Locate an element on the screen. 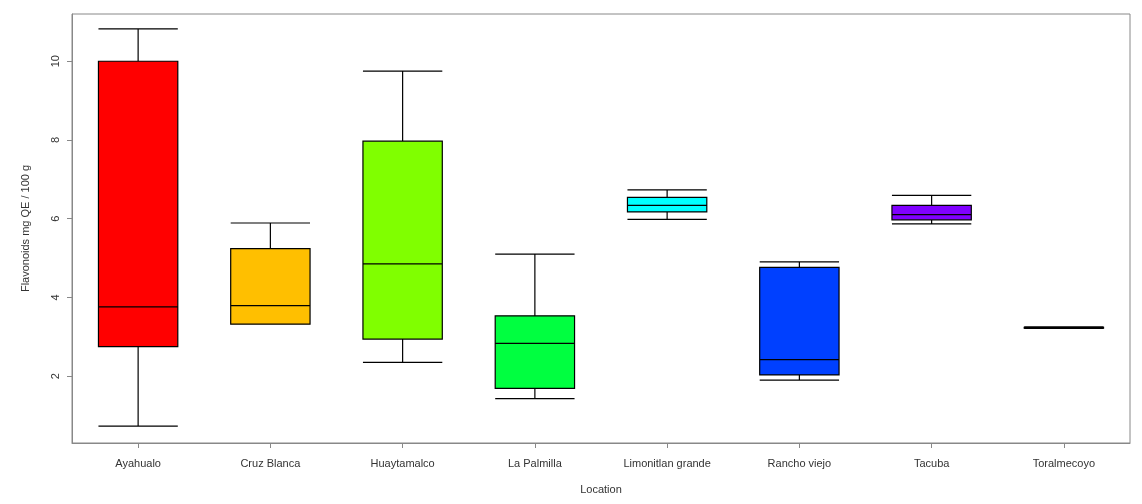 This screenshot has width=1142, height=504. y-tick-label: 2 is located at coordinates (54, 376).